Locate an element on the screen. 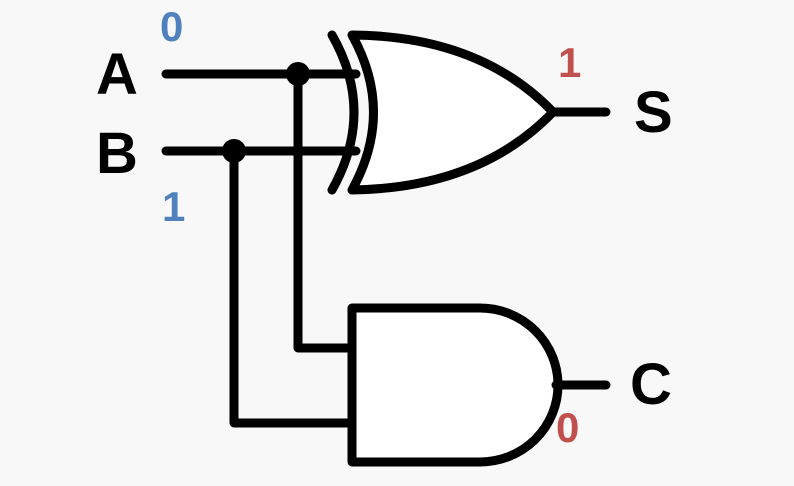 The height and width of the screenshot is (486, 794). output-c-value: 0 is located at coordinates (568, 427).